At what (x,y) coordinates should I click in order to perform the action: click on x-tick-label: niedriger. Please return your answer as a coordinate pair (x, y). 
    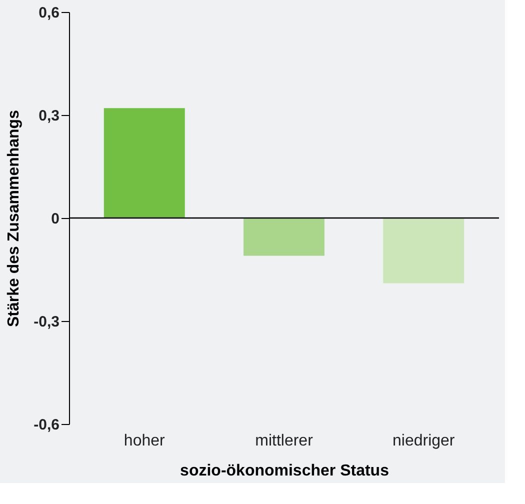
    Looking at the image, I should click on (424, 441).